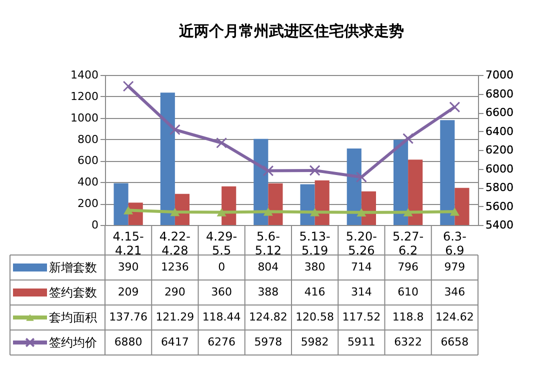 This screenshot has height=374, width=548. Describe the element at coordinates (361, 267) in the screenshot. I see `data-label: 714` at that location.